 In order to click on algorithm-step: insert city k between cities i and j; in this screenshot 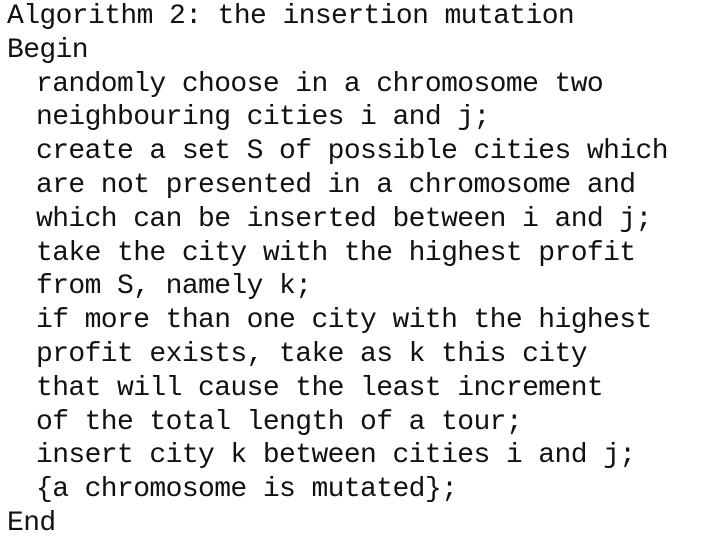, I will do `click(336, 456)`.